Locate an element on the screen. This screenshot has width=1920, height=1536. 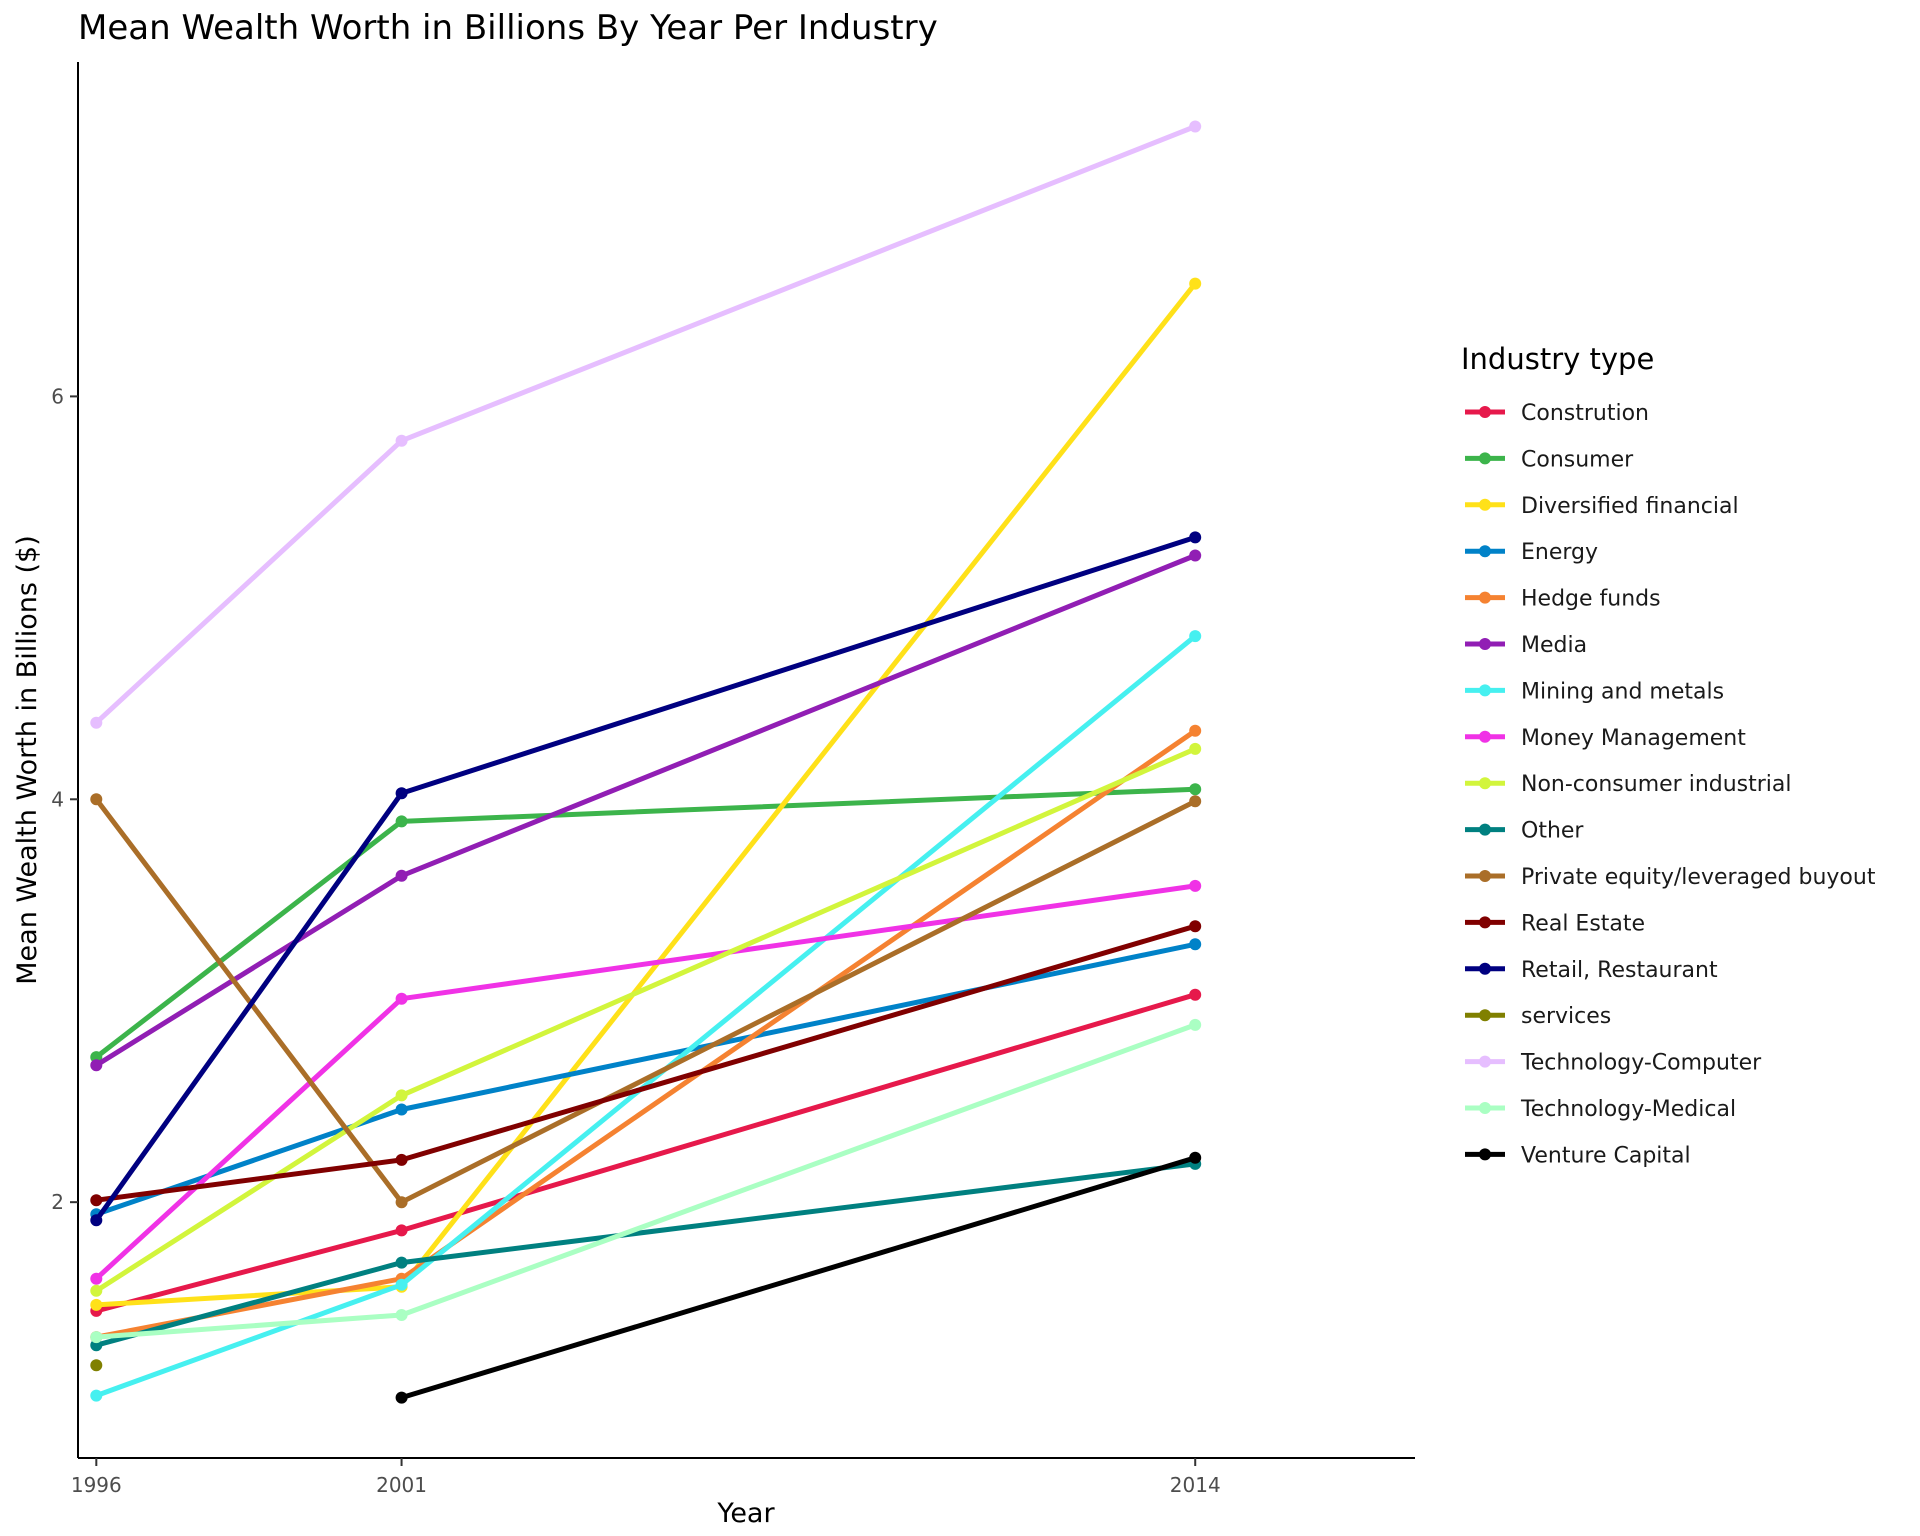
y-tick-label: 6 is located at coordinates (57, 396).